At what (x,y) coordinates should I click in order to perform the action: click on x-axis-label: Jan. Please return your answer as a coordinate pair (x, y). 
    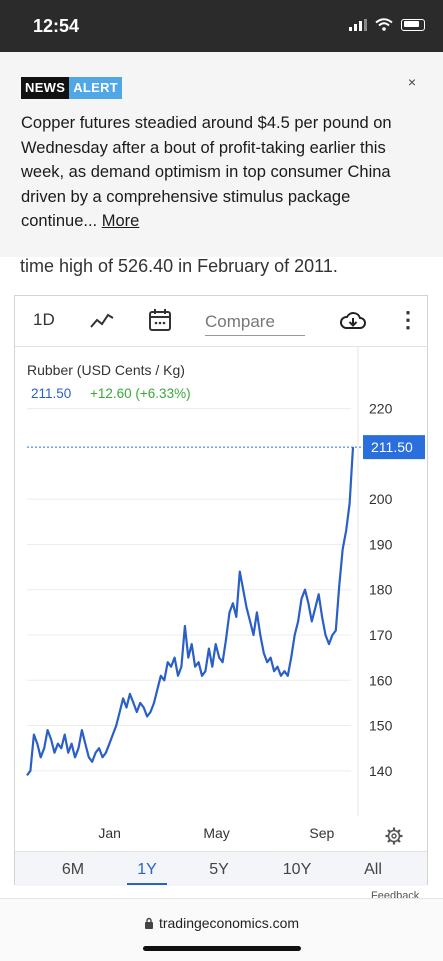
    Looking at the image, I should click on (109, 833).